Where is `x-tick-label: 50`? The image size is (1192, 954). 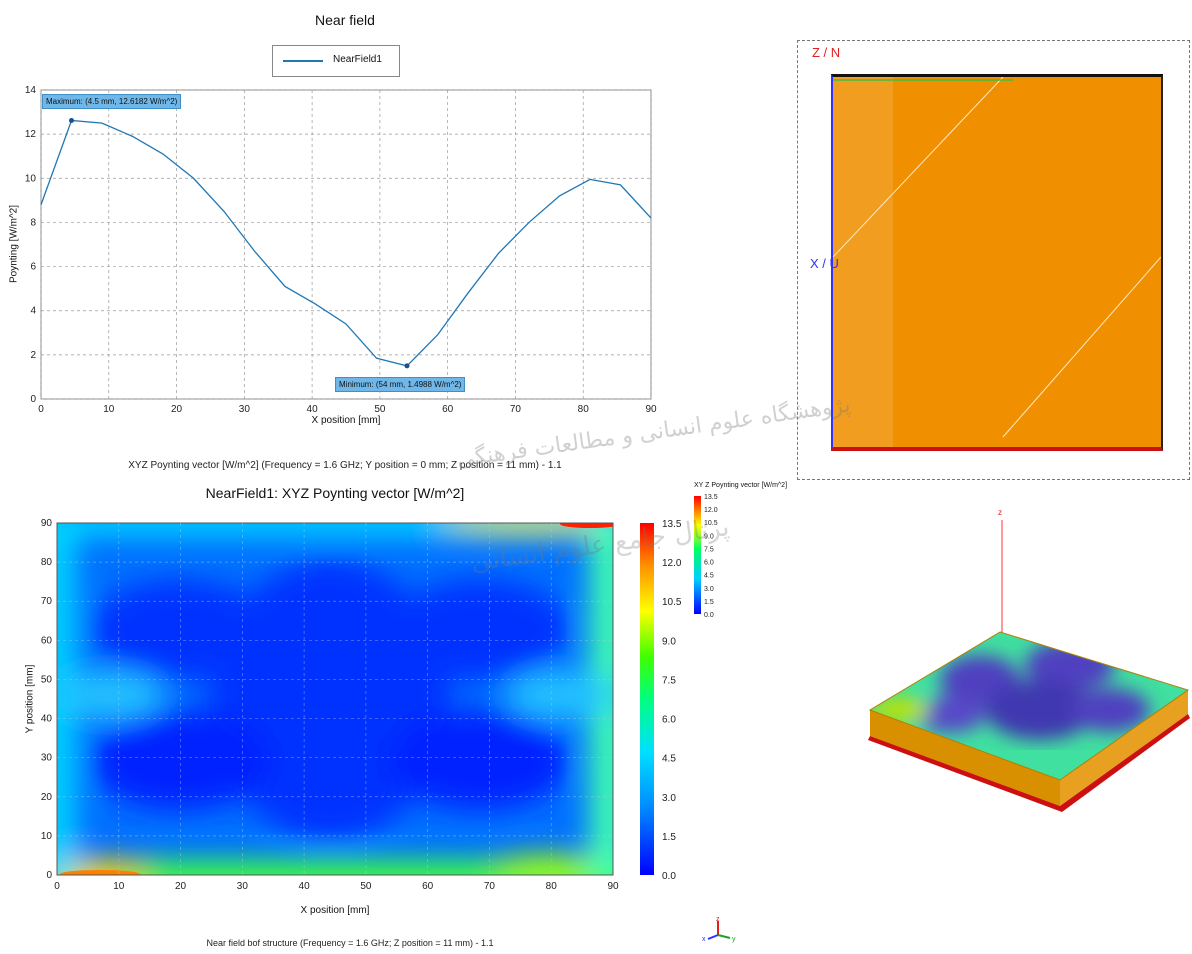
x-tick-label: 50 is located at coordinates (380, 409).